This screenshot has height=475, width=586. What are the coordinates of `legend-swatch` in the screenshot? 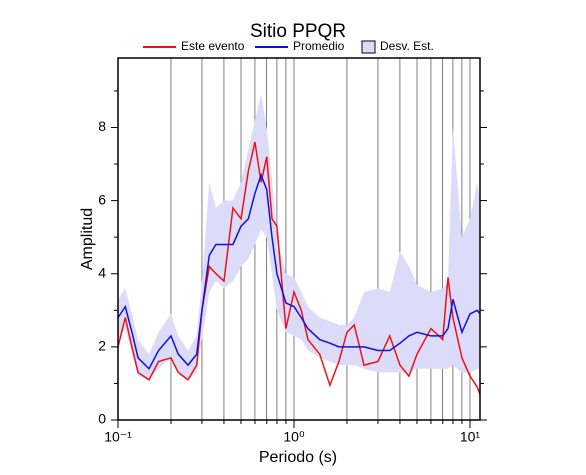 It's located at (368, 47).